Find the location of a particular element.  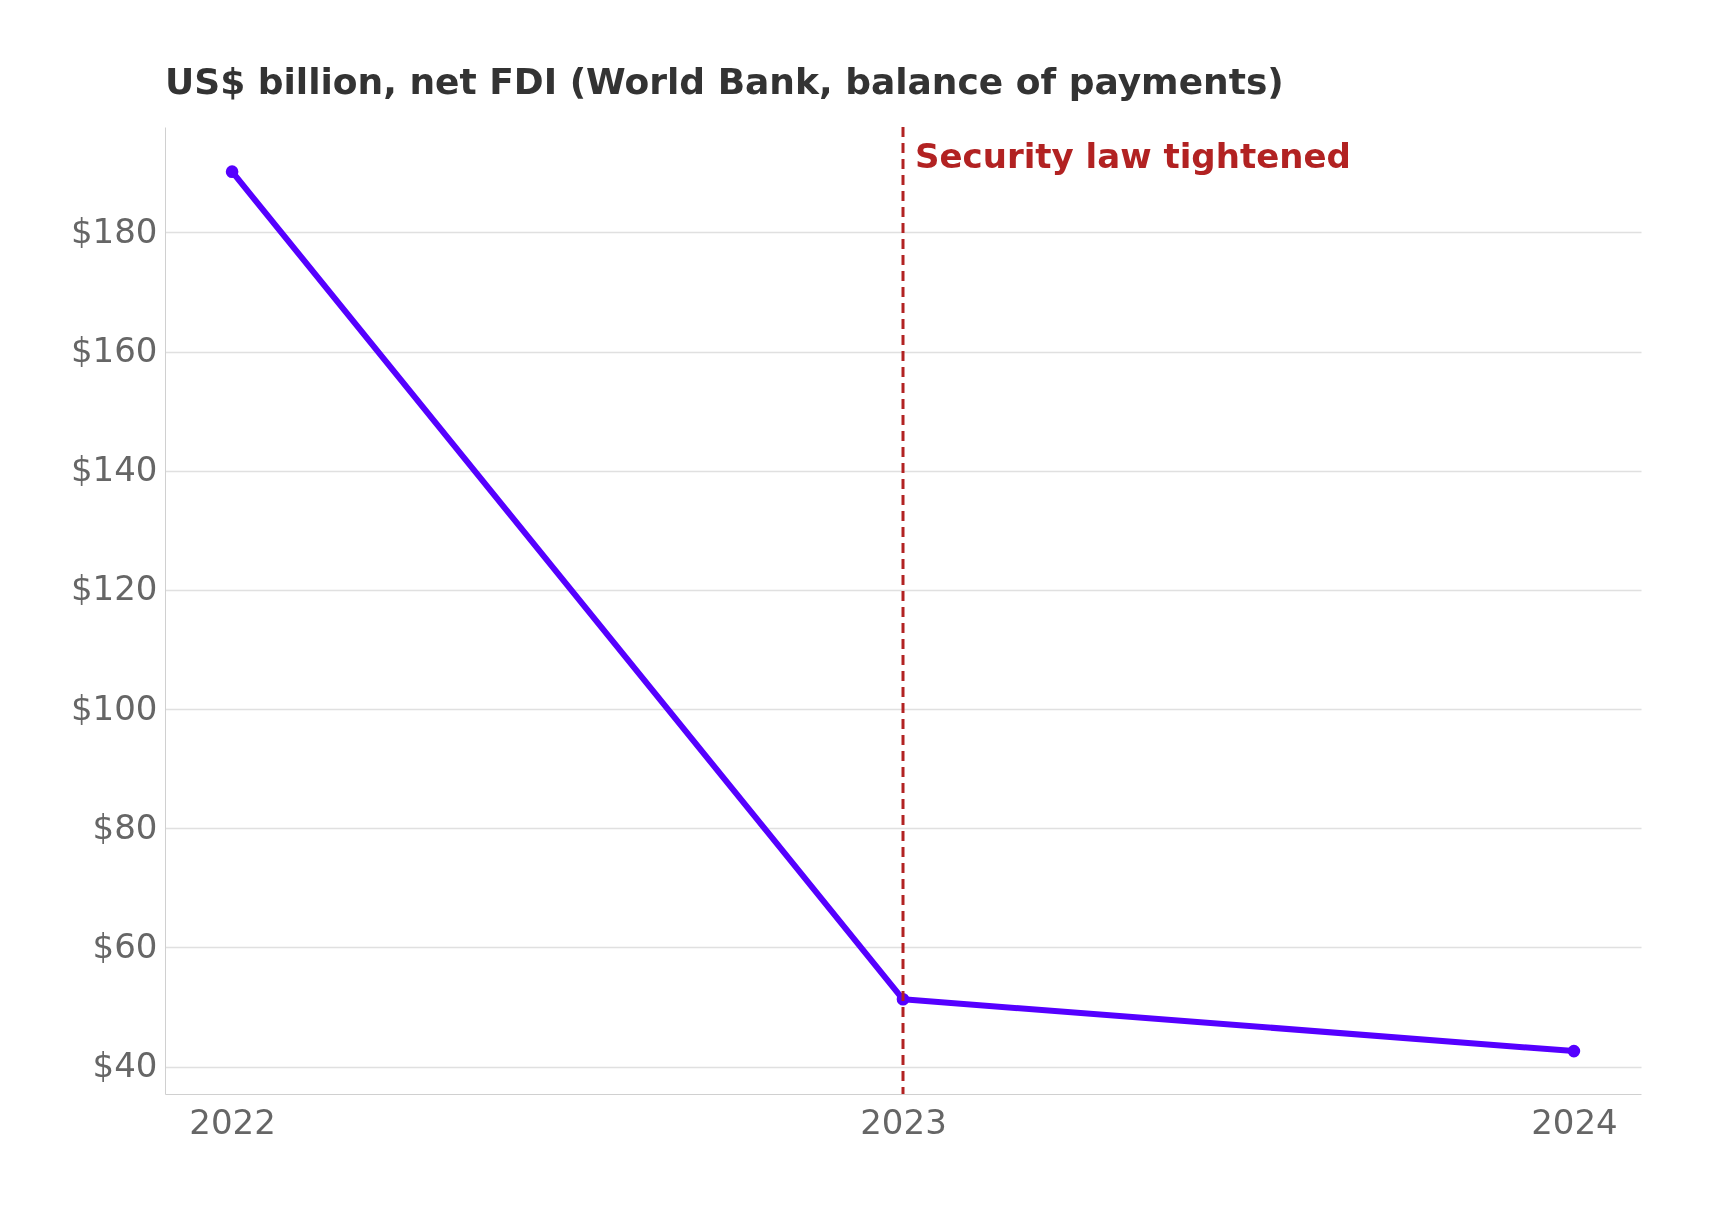

y-tick-label: $160 is located at coordinates (114, 350).